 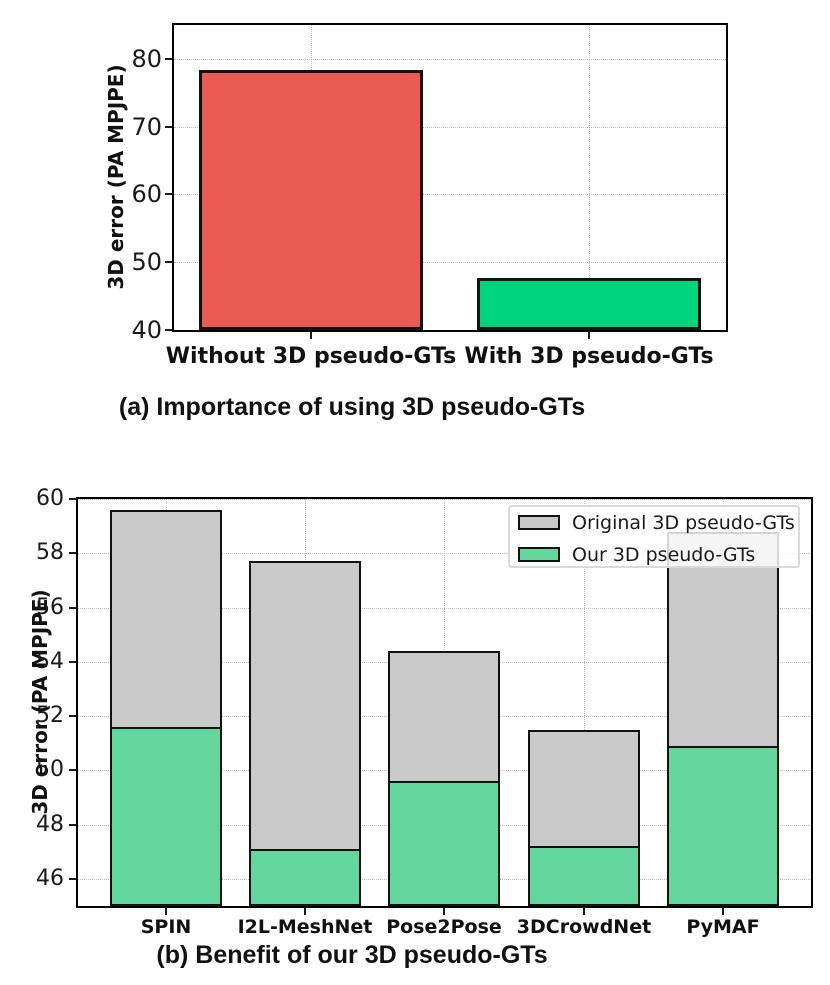 I want to click on category-label: SPIN, so click(x=166, y=927).